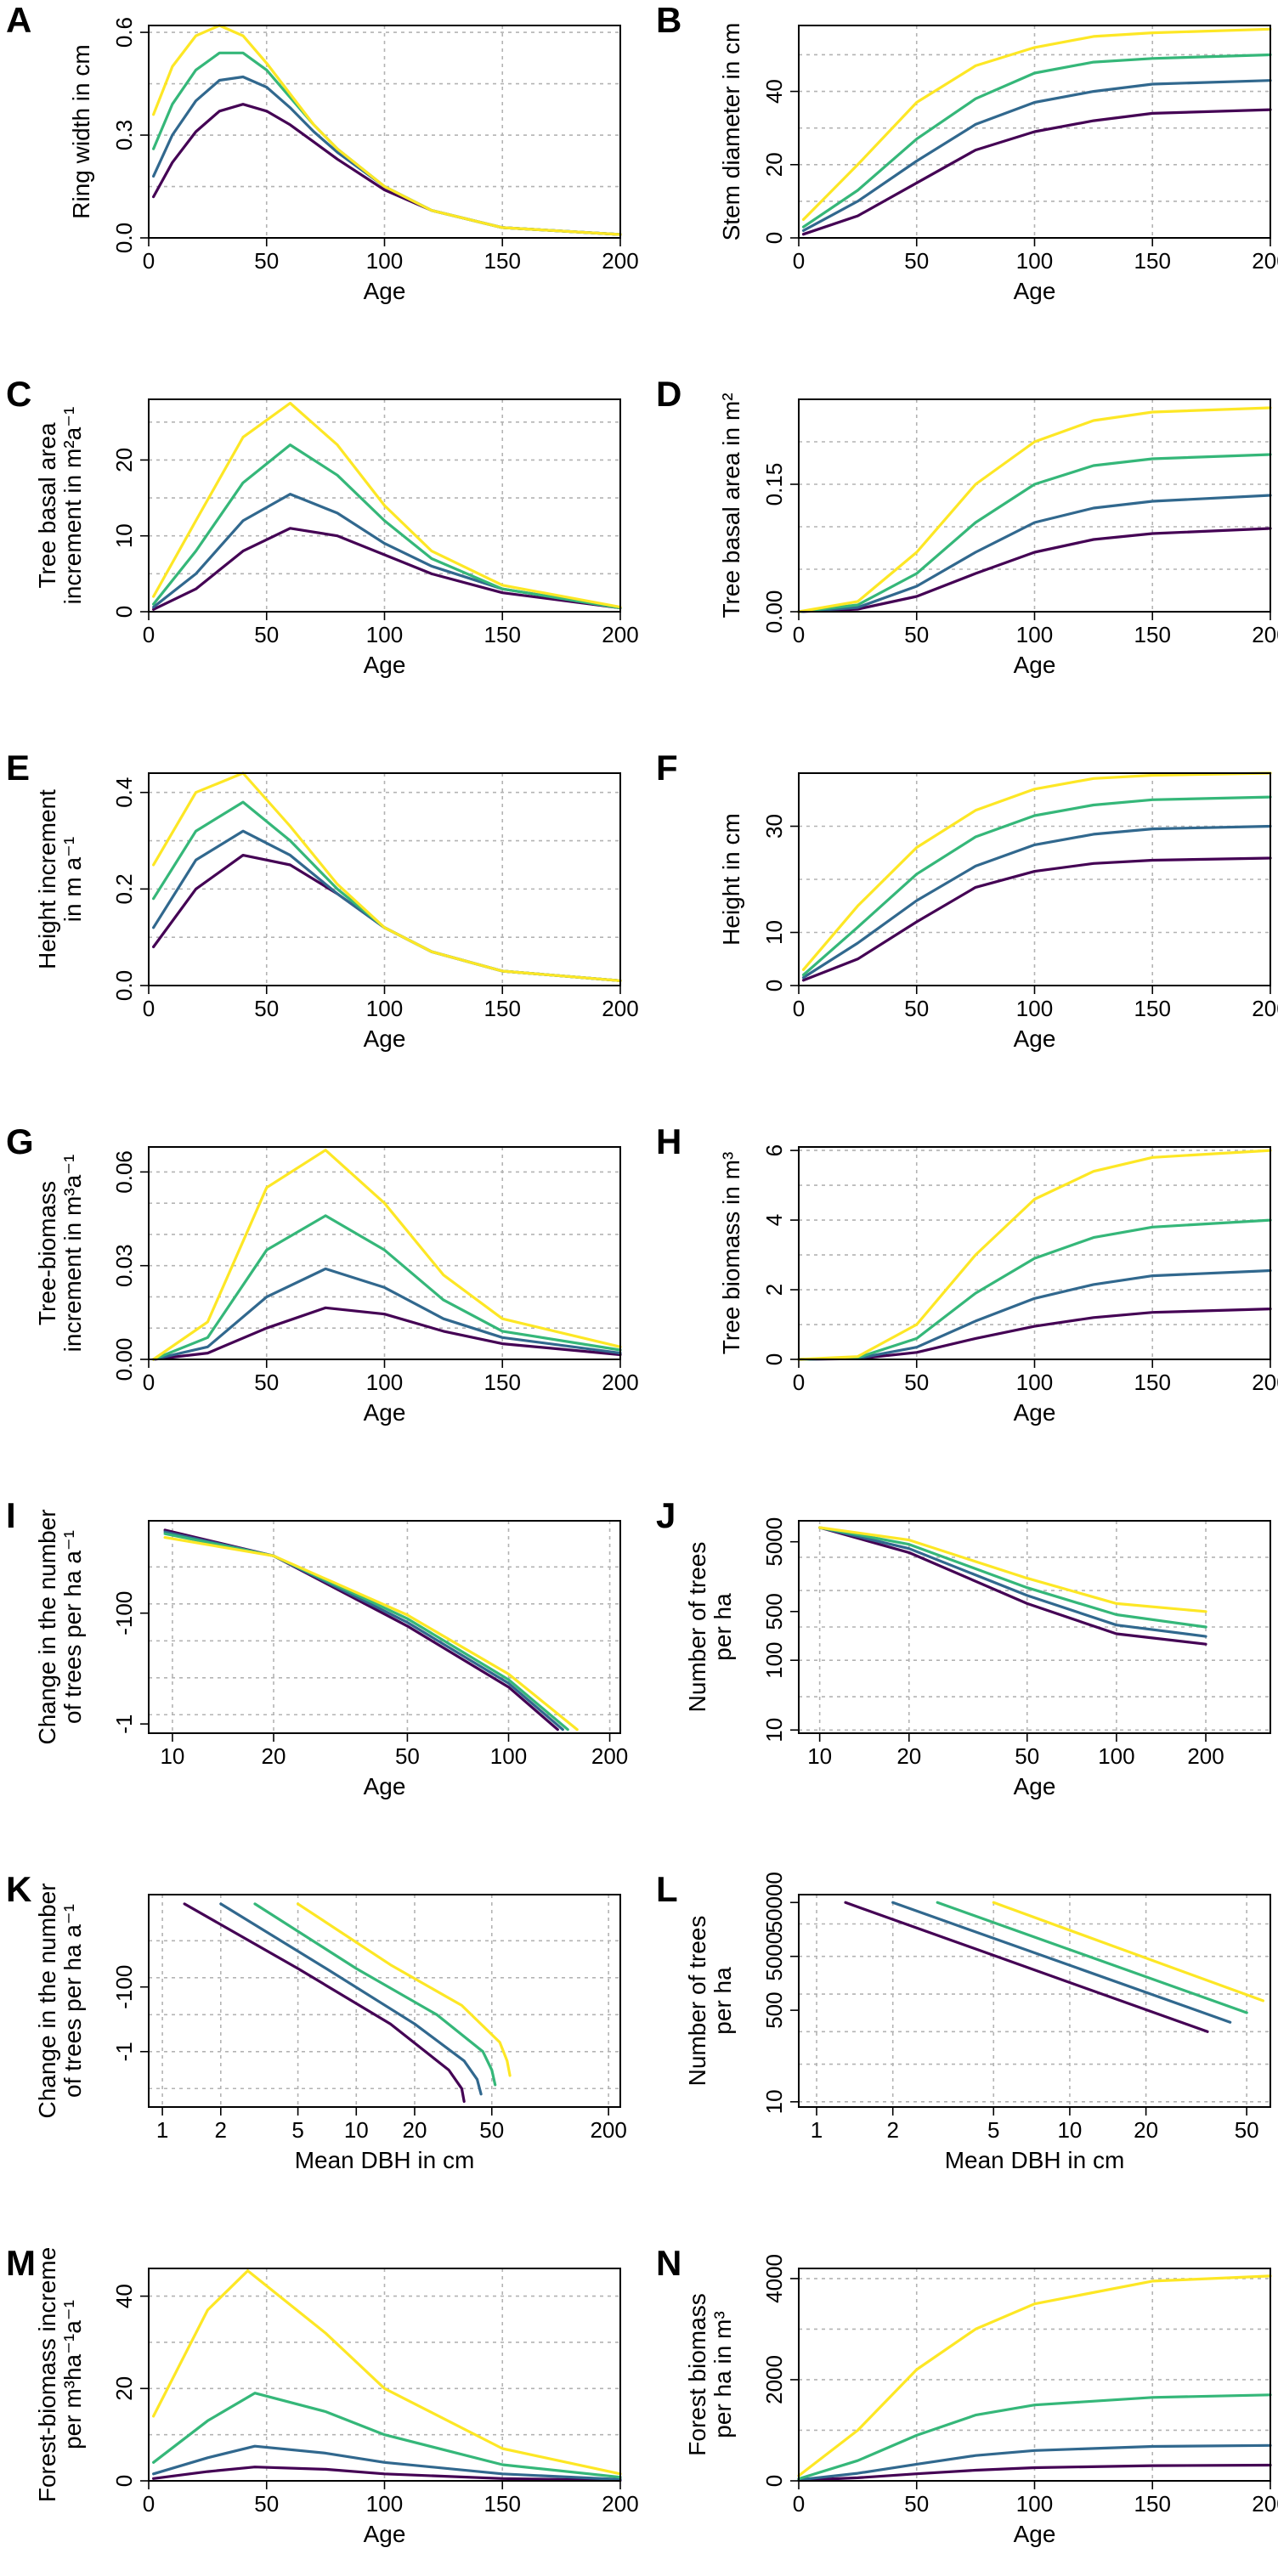  What do you see at coordinates (892, 2130) in the screenshot?
I see `x-tick-label: 2` at bounding box center [892, 2130].